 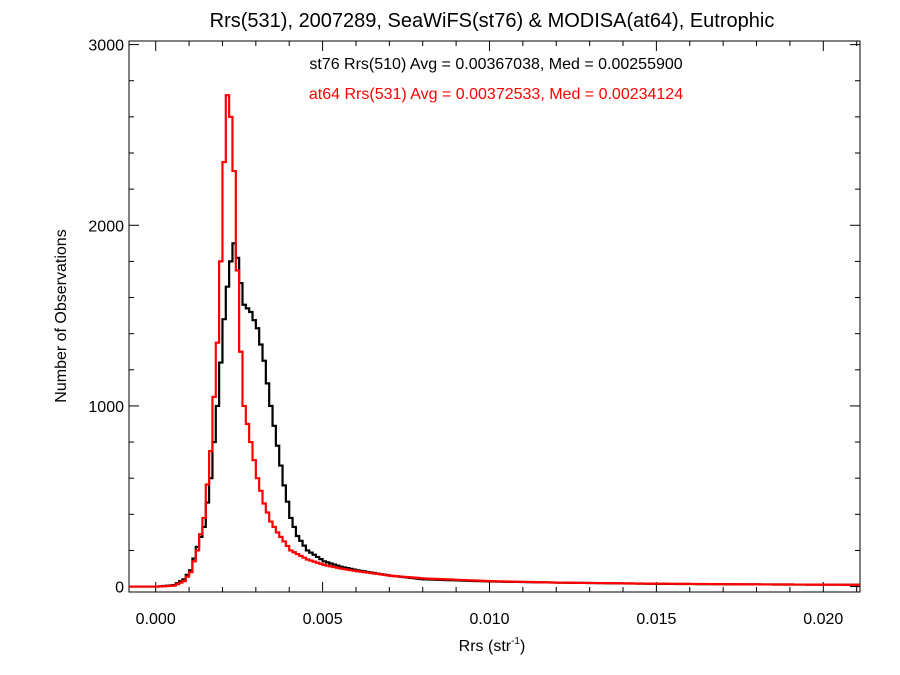 What do you see at coordinates (323, 619) in the screenshot?
I see `x-tick-label: 0.005` at bounding box center [323, 619].